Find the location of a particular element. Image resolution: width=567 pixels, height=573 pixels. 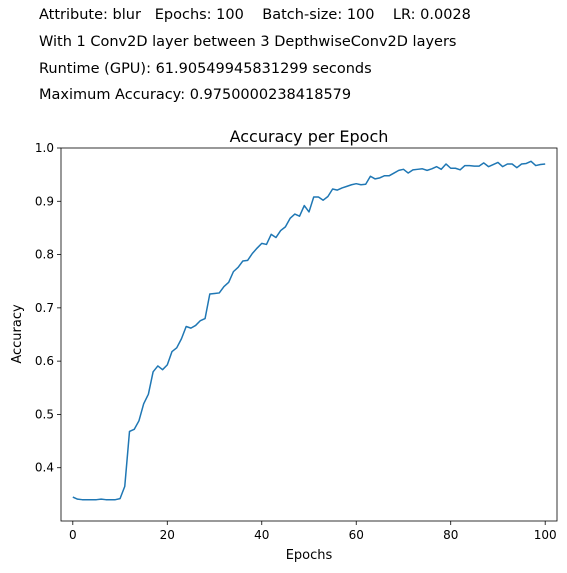

y-tick-label: 1.0 is located at coordinates (44, 148).